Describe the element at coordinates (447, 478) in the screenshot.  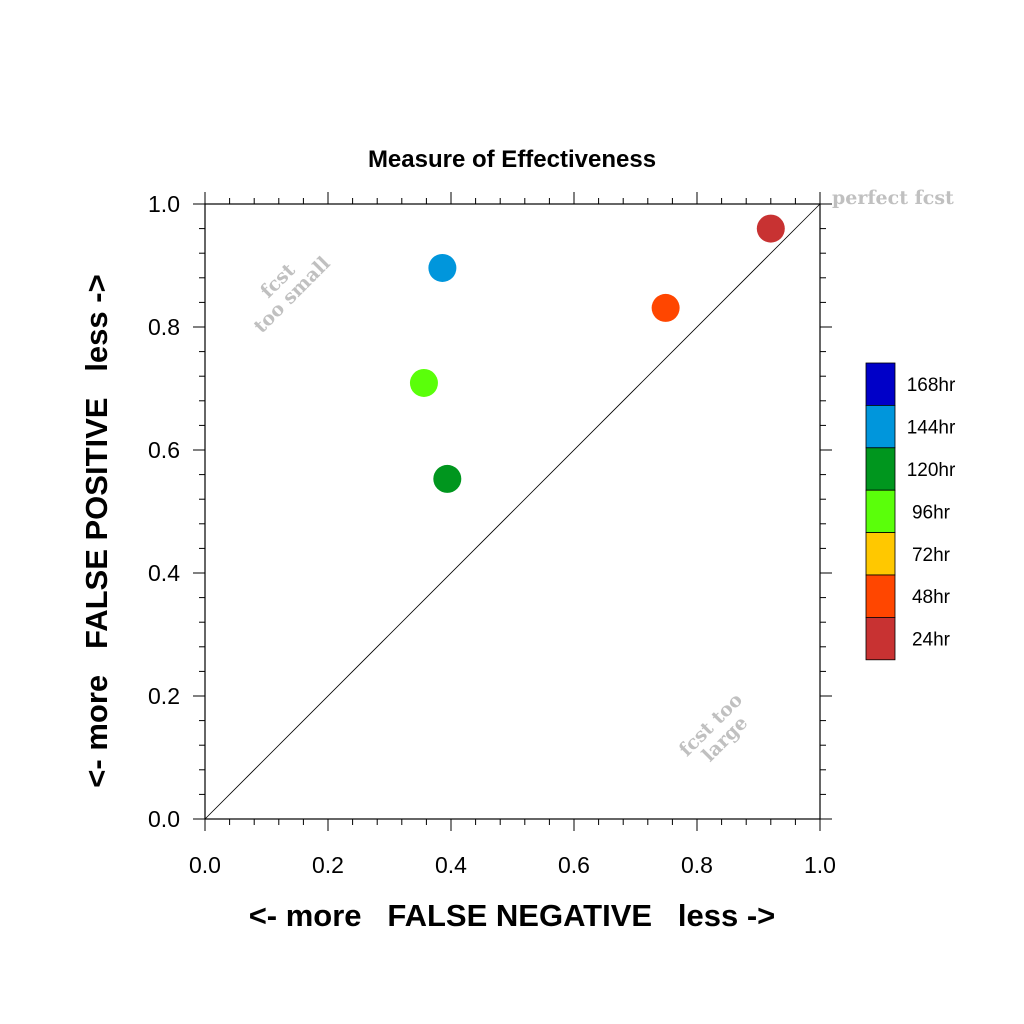
I see `data-point-120hr` at that location.